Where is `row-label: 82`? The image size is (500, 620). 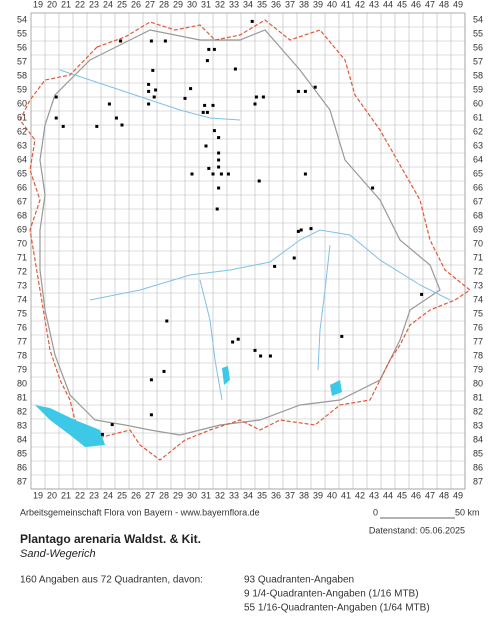 row-label: 82 is located at coordinates (22, 411).